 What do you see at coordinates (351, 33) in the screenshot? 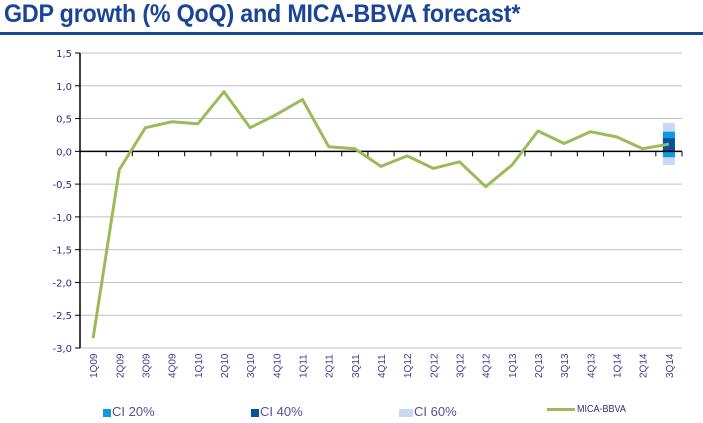
I see `title-underline` at bounding box center [351, 33].